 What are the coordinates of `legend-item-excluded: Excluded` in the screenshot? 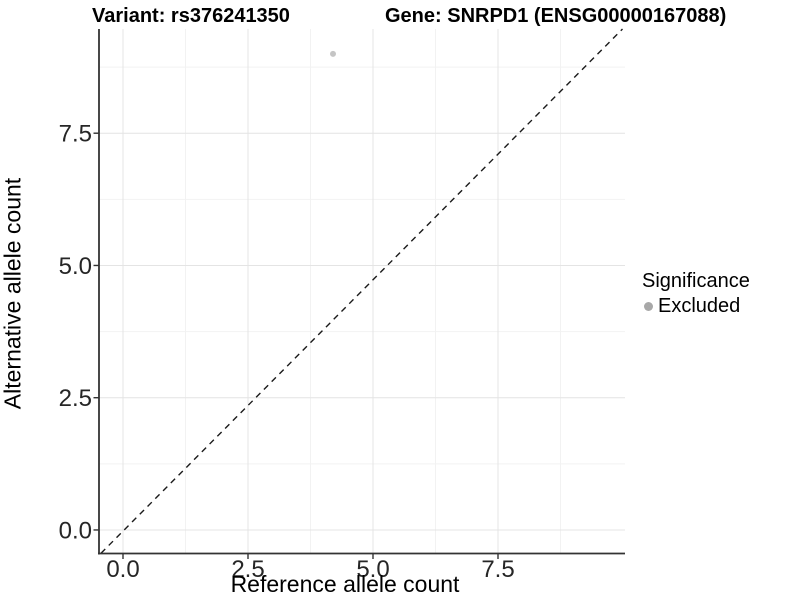 It's located at (696, 306).